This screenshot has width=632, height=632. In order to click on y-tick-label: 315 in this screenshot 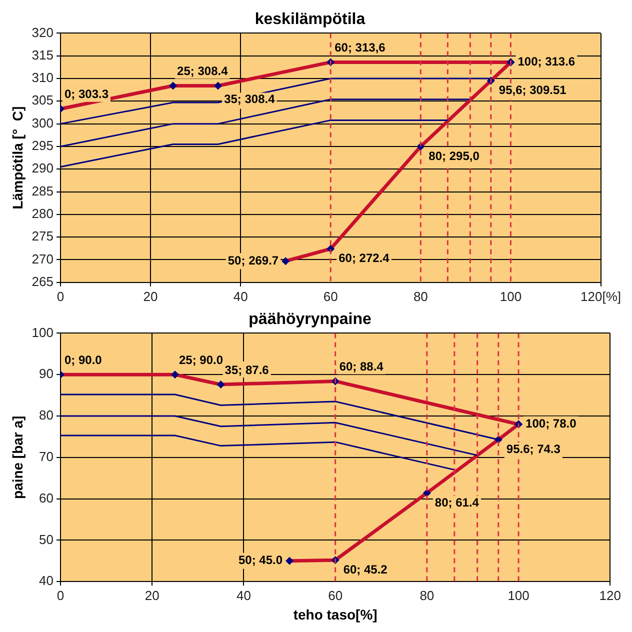, I will do `click(43, 54)`.